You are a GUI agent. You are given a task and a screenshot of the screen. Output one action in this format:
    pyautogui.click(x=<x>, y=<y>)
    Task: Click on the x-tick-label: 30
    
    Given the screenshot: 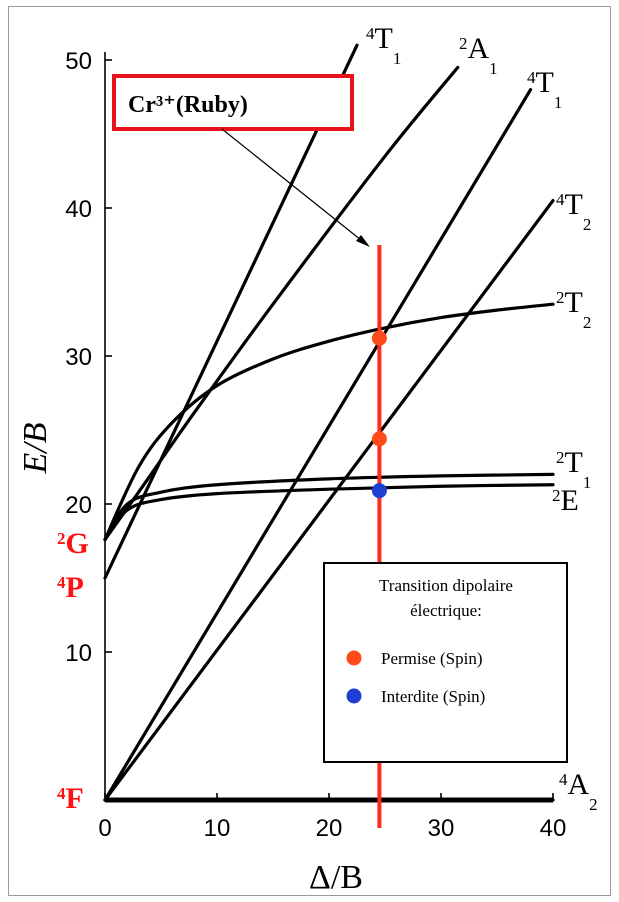 What is the action you would take?
    pyautogui.click(x=441, y=828)
    